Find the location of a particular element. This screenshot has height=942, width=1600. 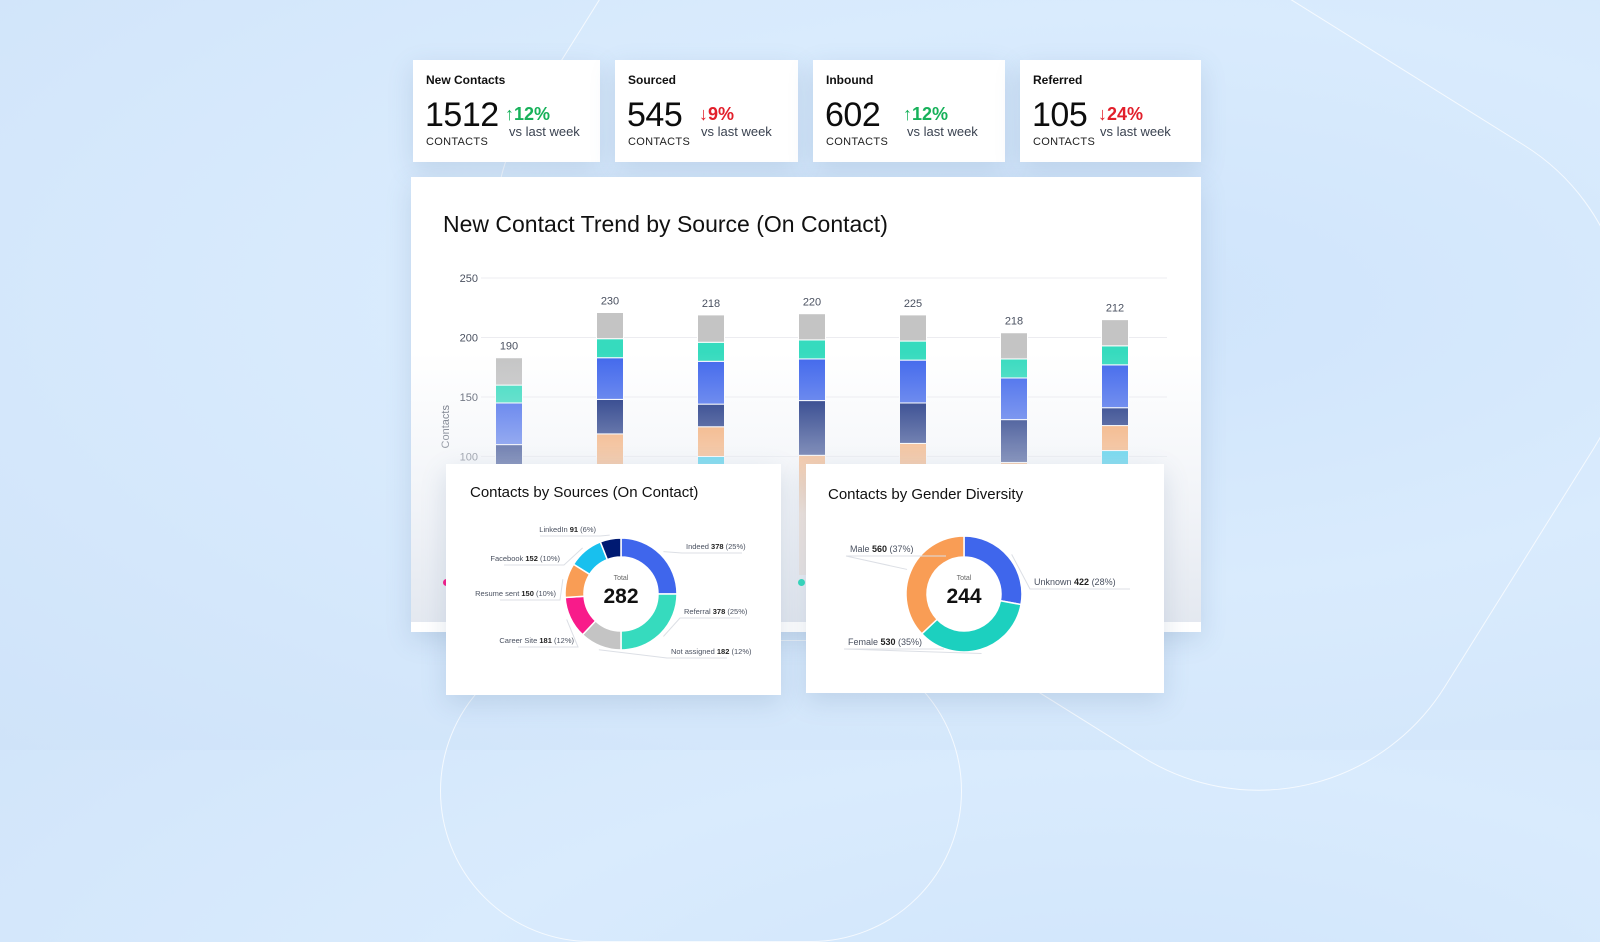

legend-dot-teal is located at coordinates (801, 582).